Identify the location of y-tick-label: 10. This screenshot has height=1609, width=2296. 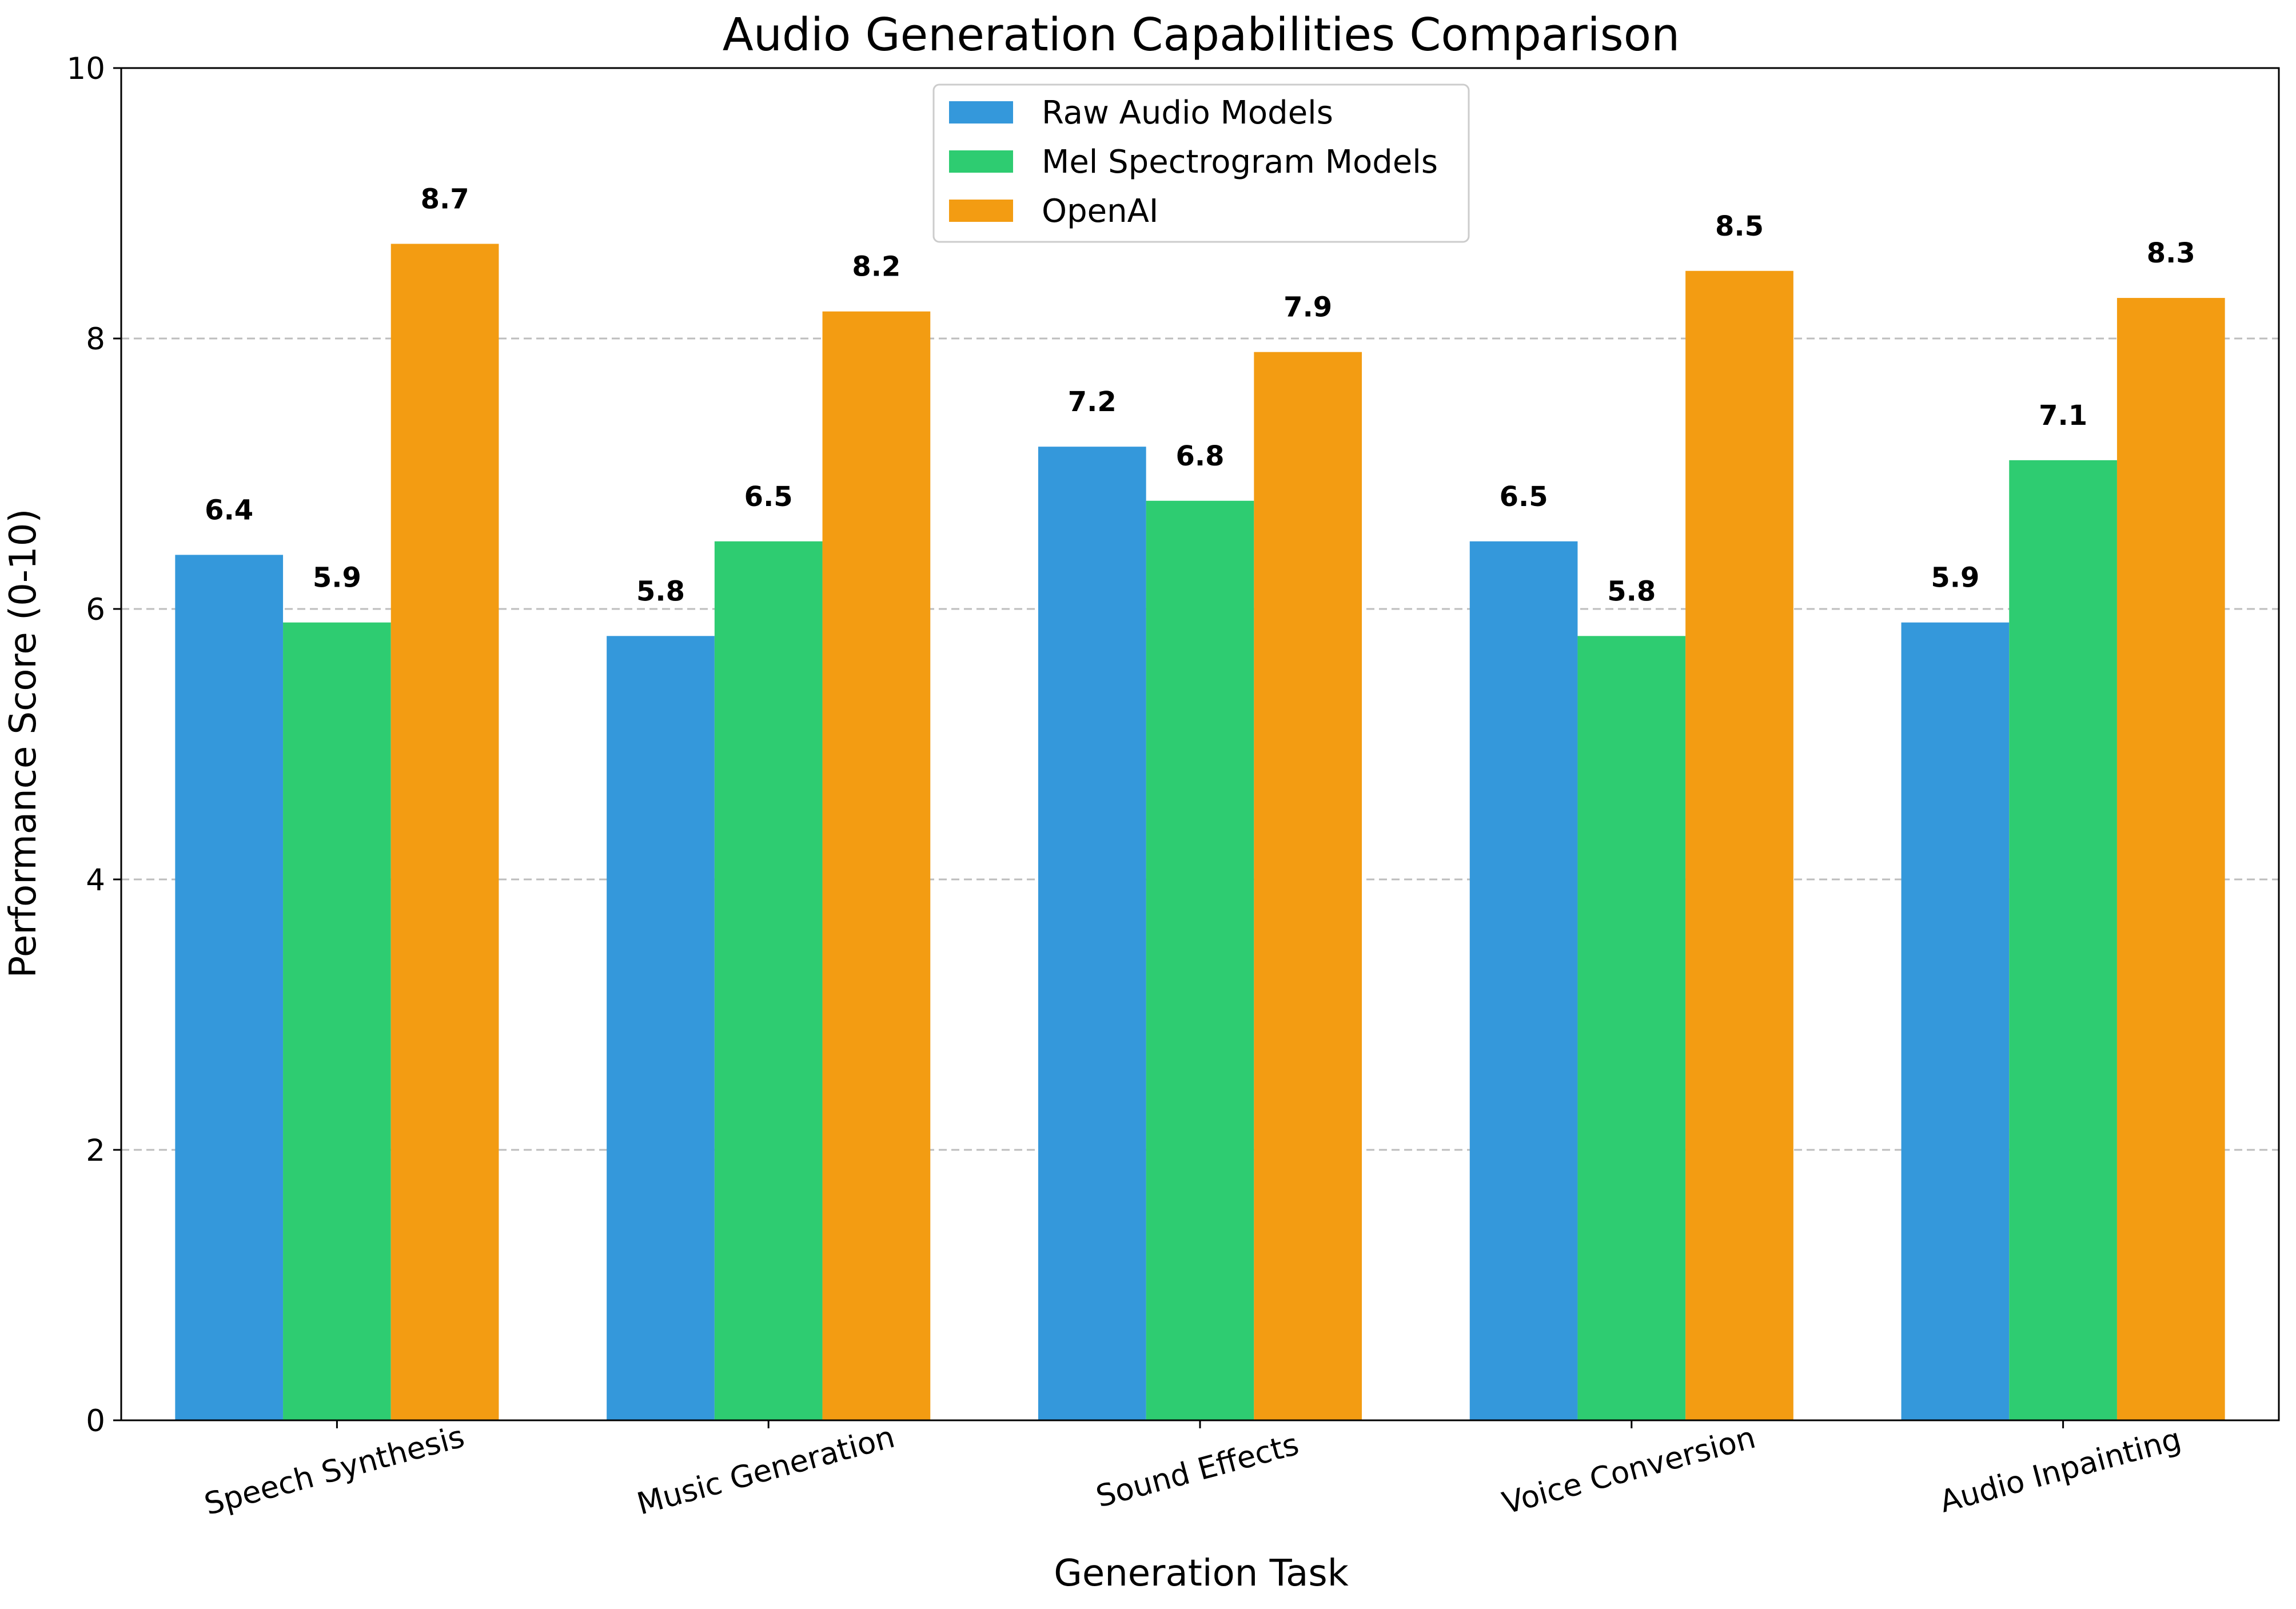
(86, 68).